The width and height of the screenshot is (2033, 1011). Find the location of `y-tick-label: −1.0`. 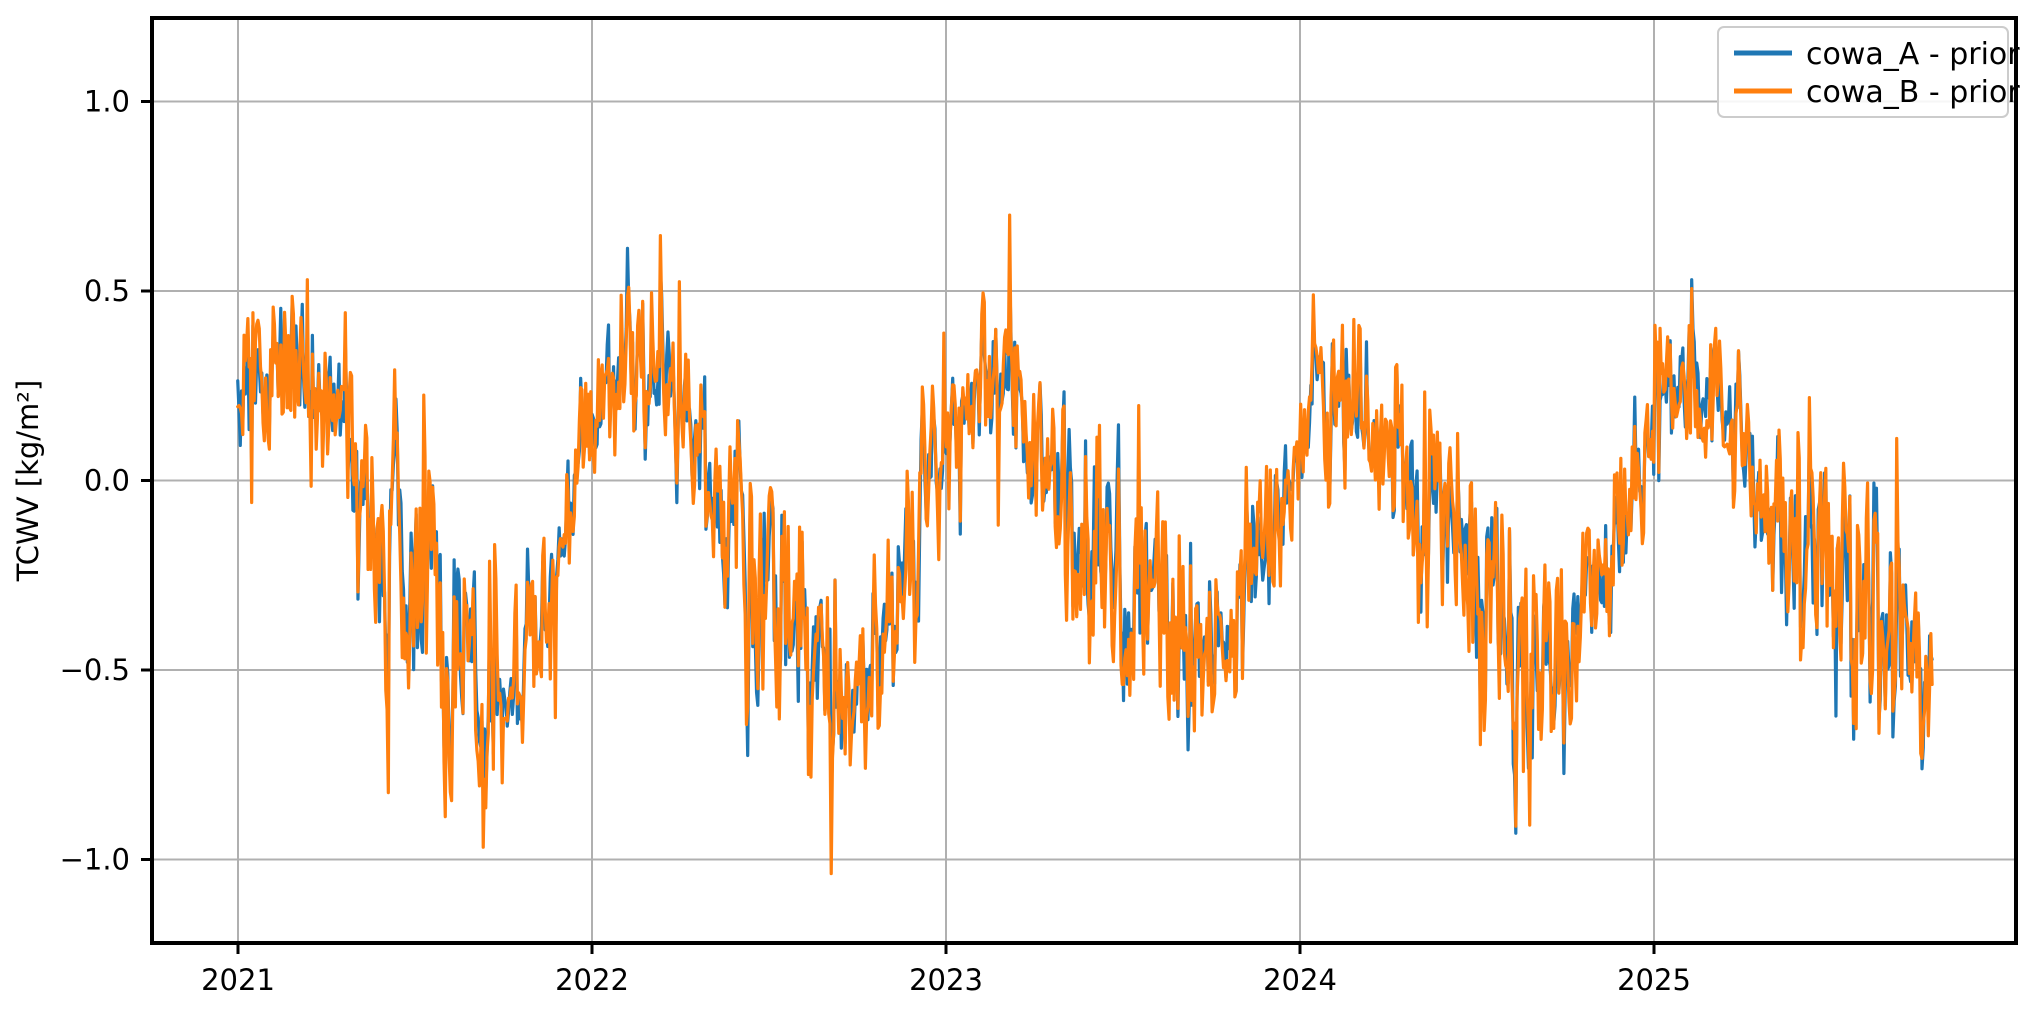

y-tick-label: −1.0 is located at coordinates (95, 860).